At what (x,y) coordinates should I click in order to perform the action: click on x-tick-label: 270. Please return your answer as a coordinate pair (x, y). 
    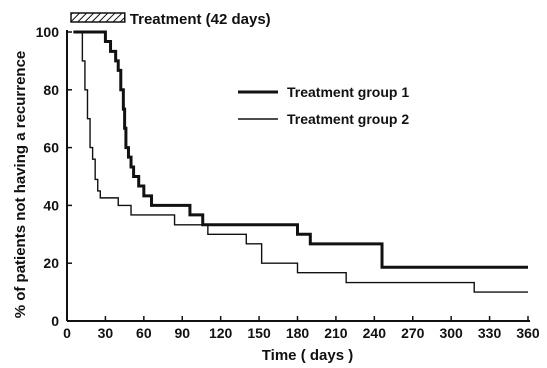
    Looking at the image, I should click on (413, 333).